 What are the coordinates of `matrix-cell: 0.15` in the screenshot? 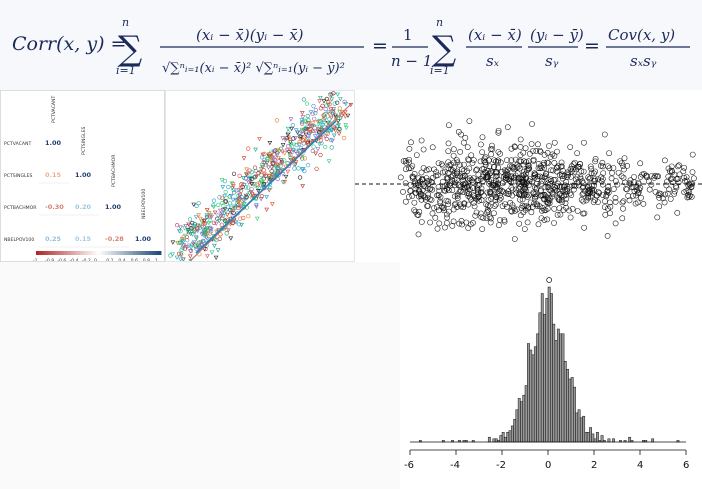 It's located at (83, 239).